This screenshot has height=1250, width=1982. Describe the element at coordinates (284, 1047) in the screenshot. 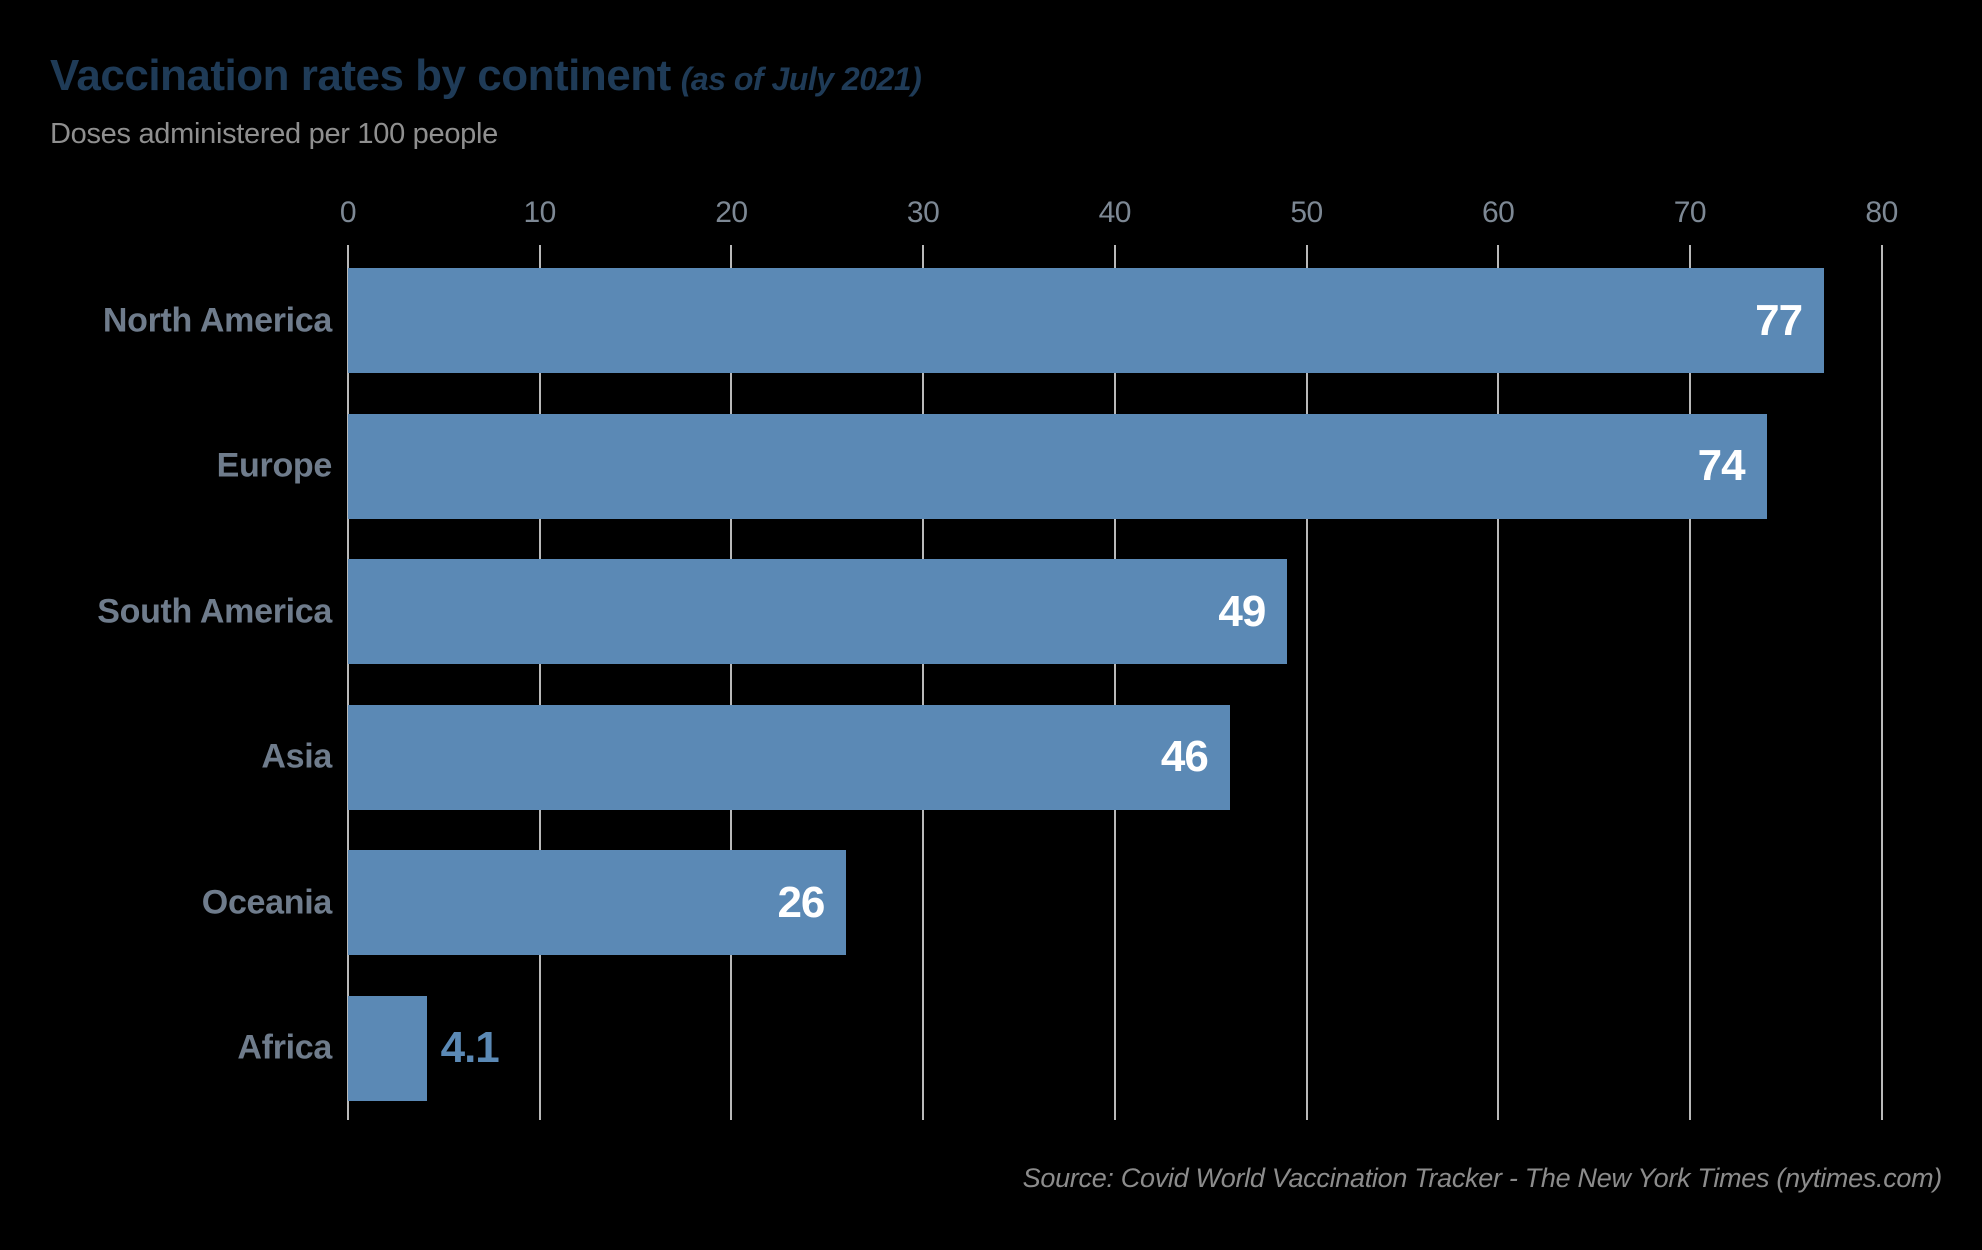

I see `category-label: Africa` at that location.